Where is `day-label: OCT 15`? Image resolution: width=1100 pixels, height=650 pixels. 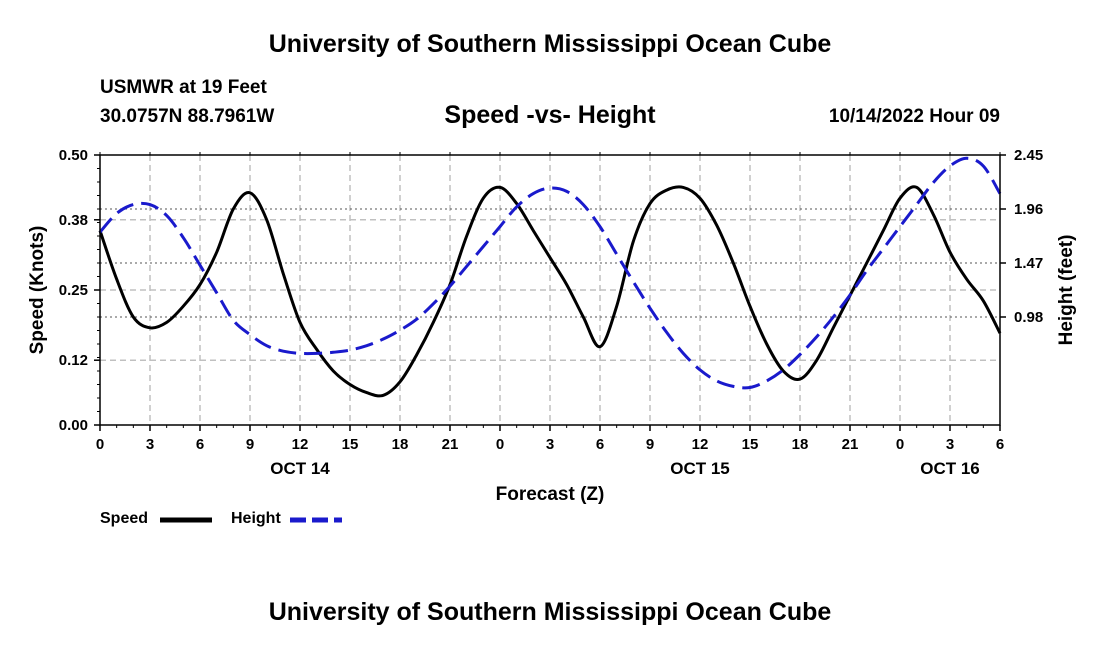 day-label: OCT 15 is located at coordinates (700, 468).